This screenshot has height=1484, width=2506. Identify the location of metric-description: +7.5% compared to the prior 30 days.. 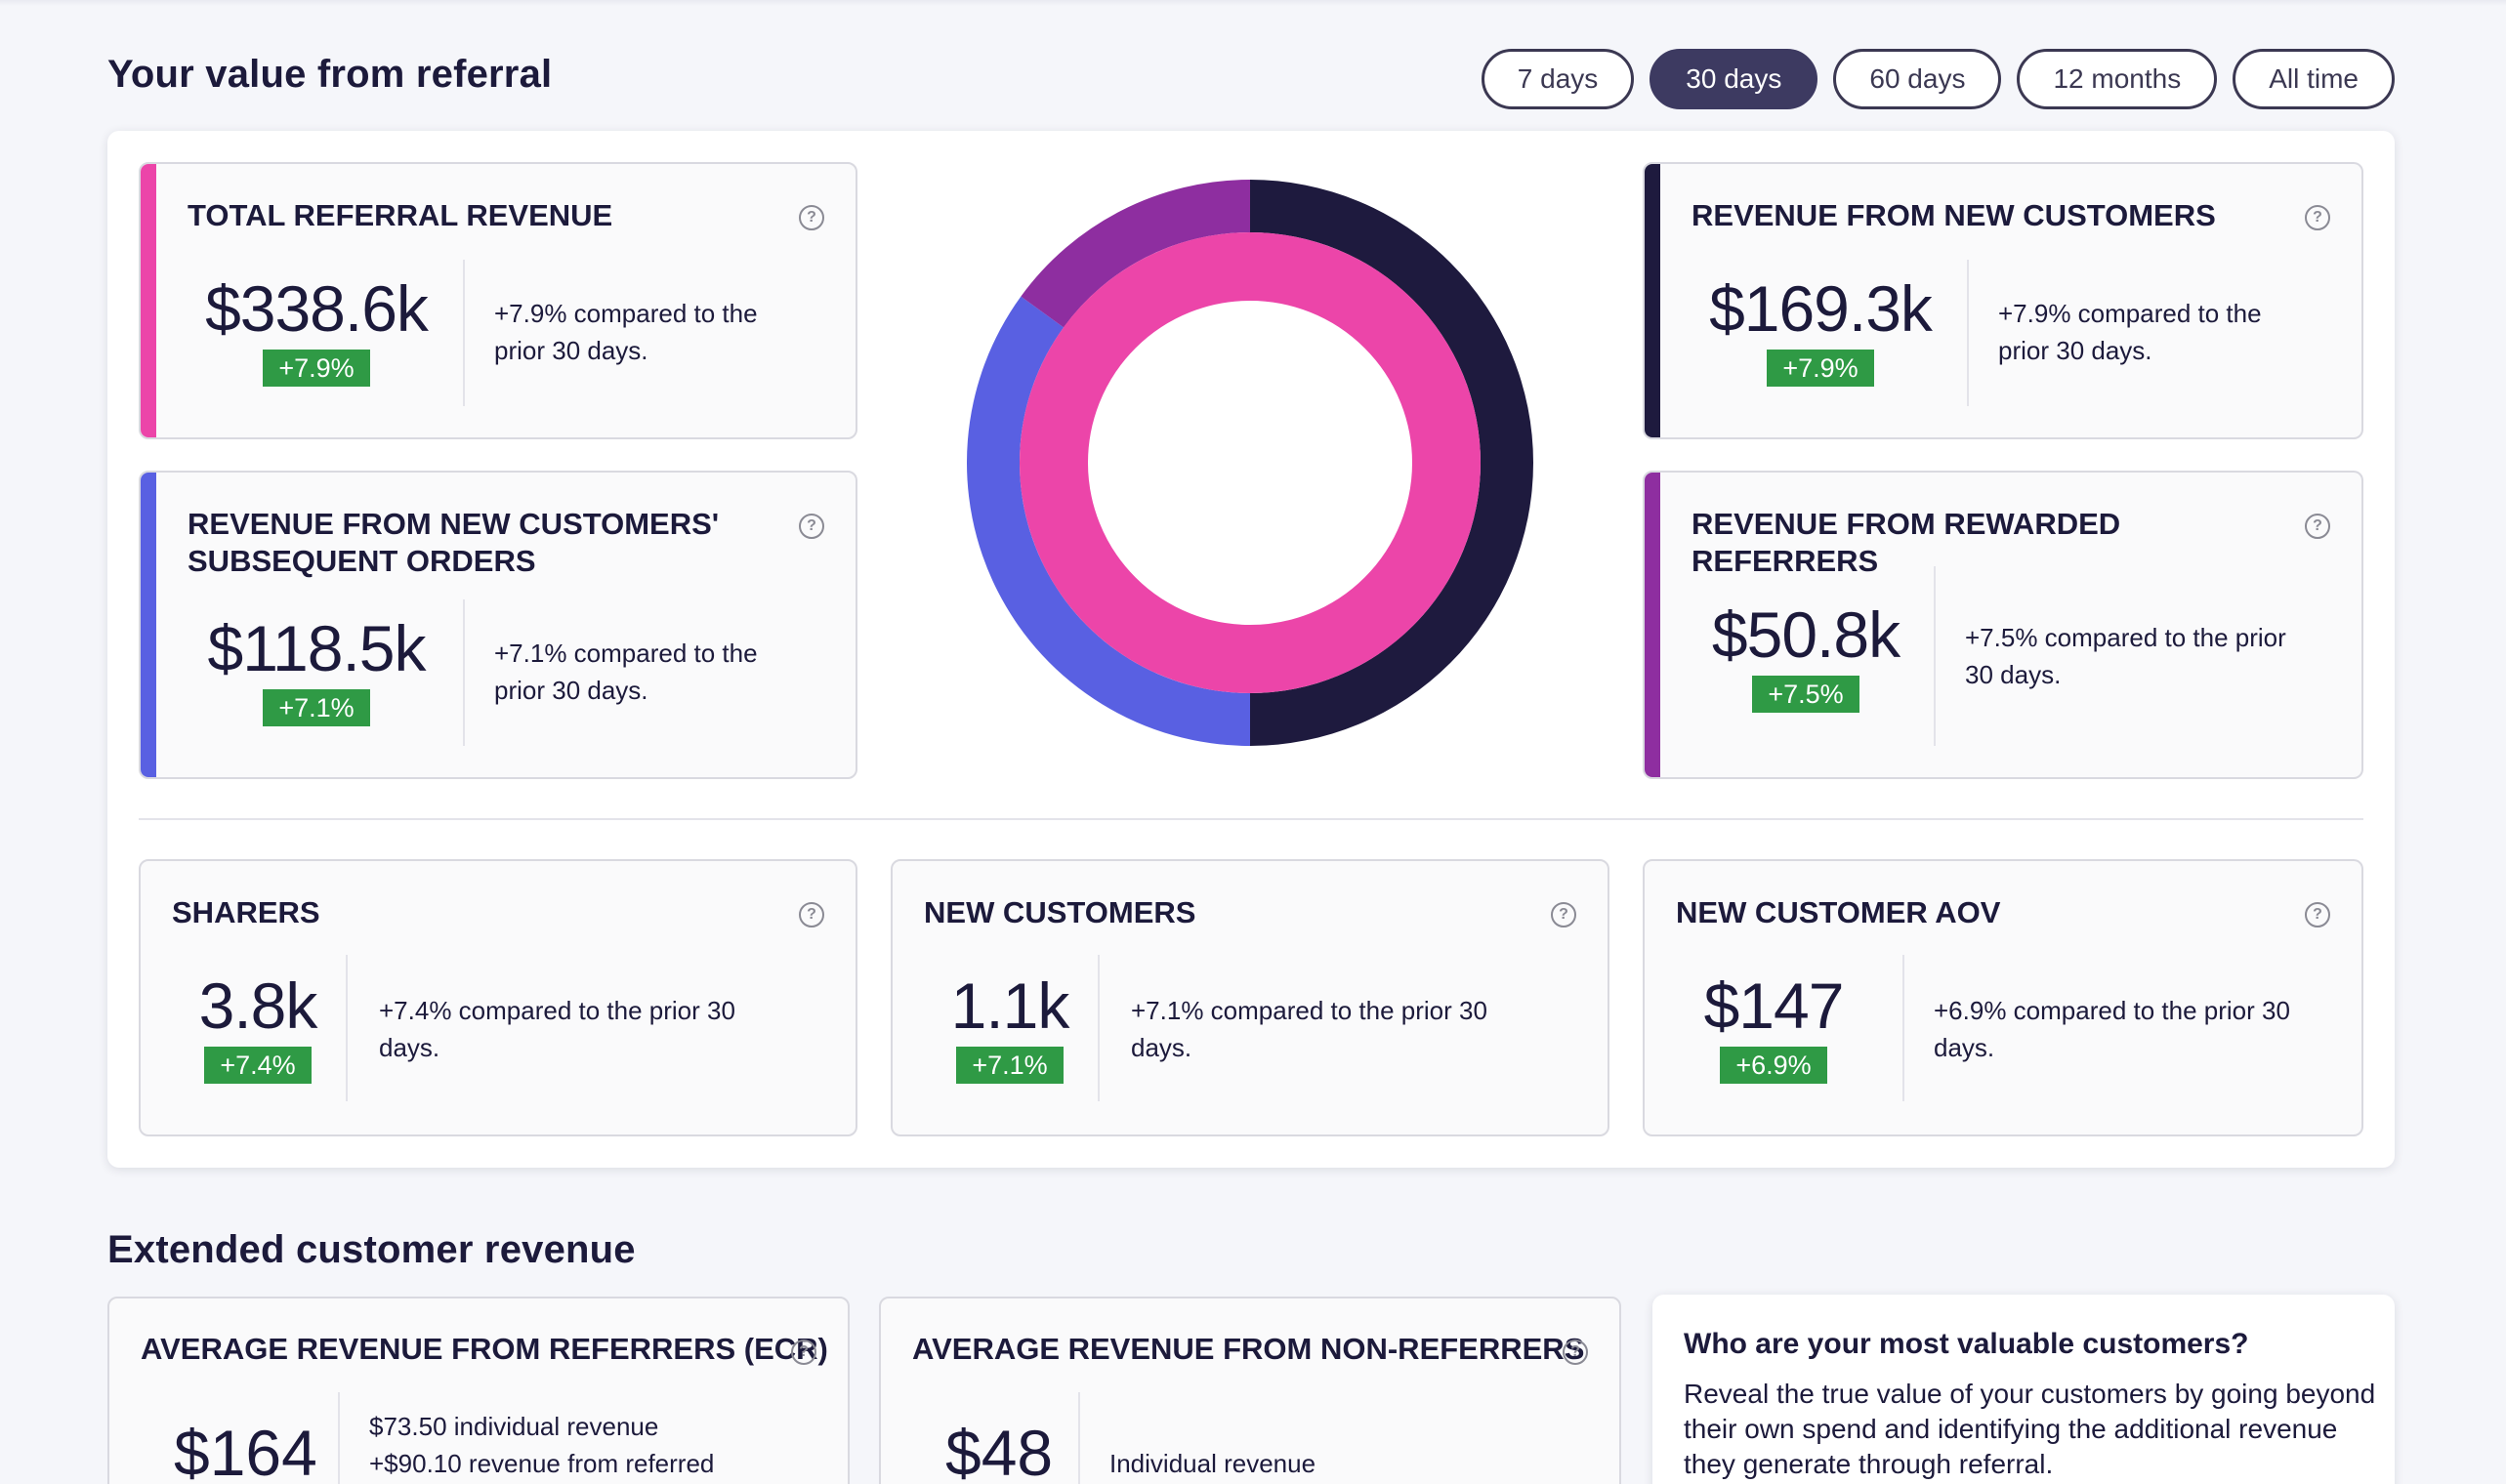
(2125, 656).